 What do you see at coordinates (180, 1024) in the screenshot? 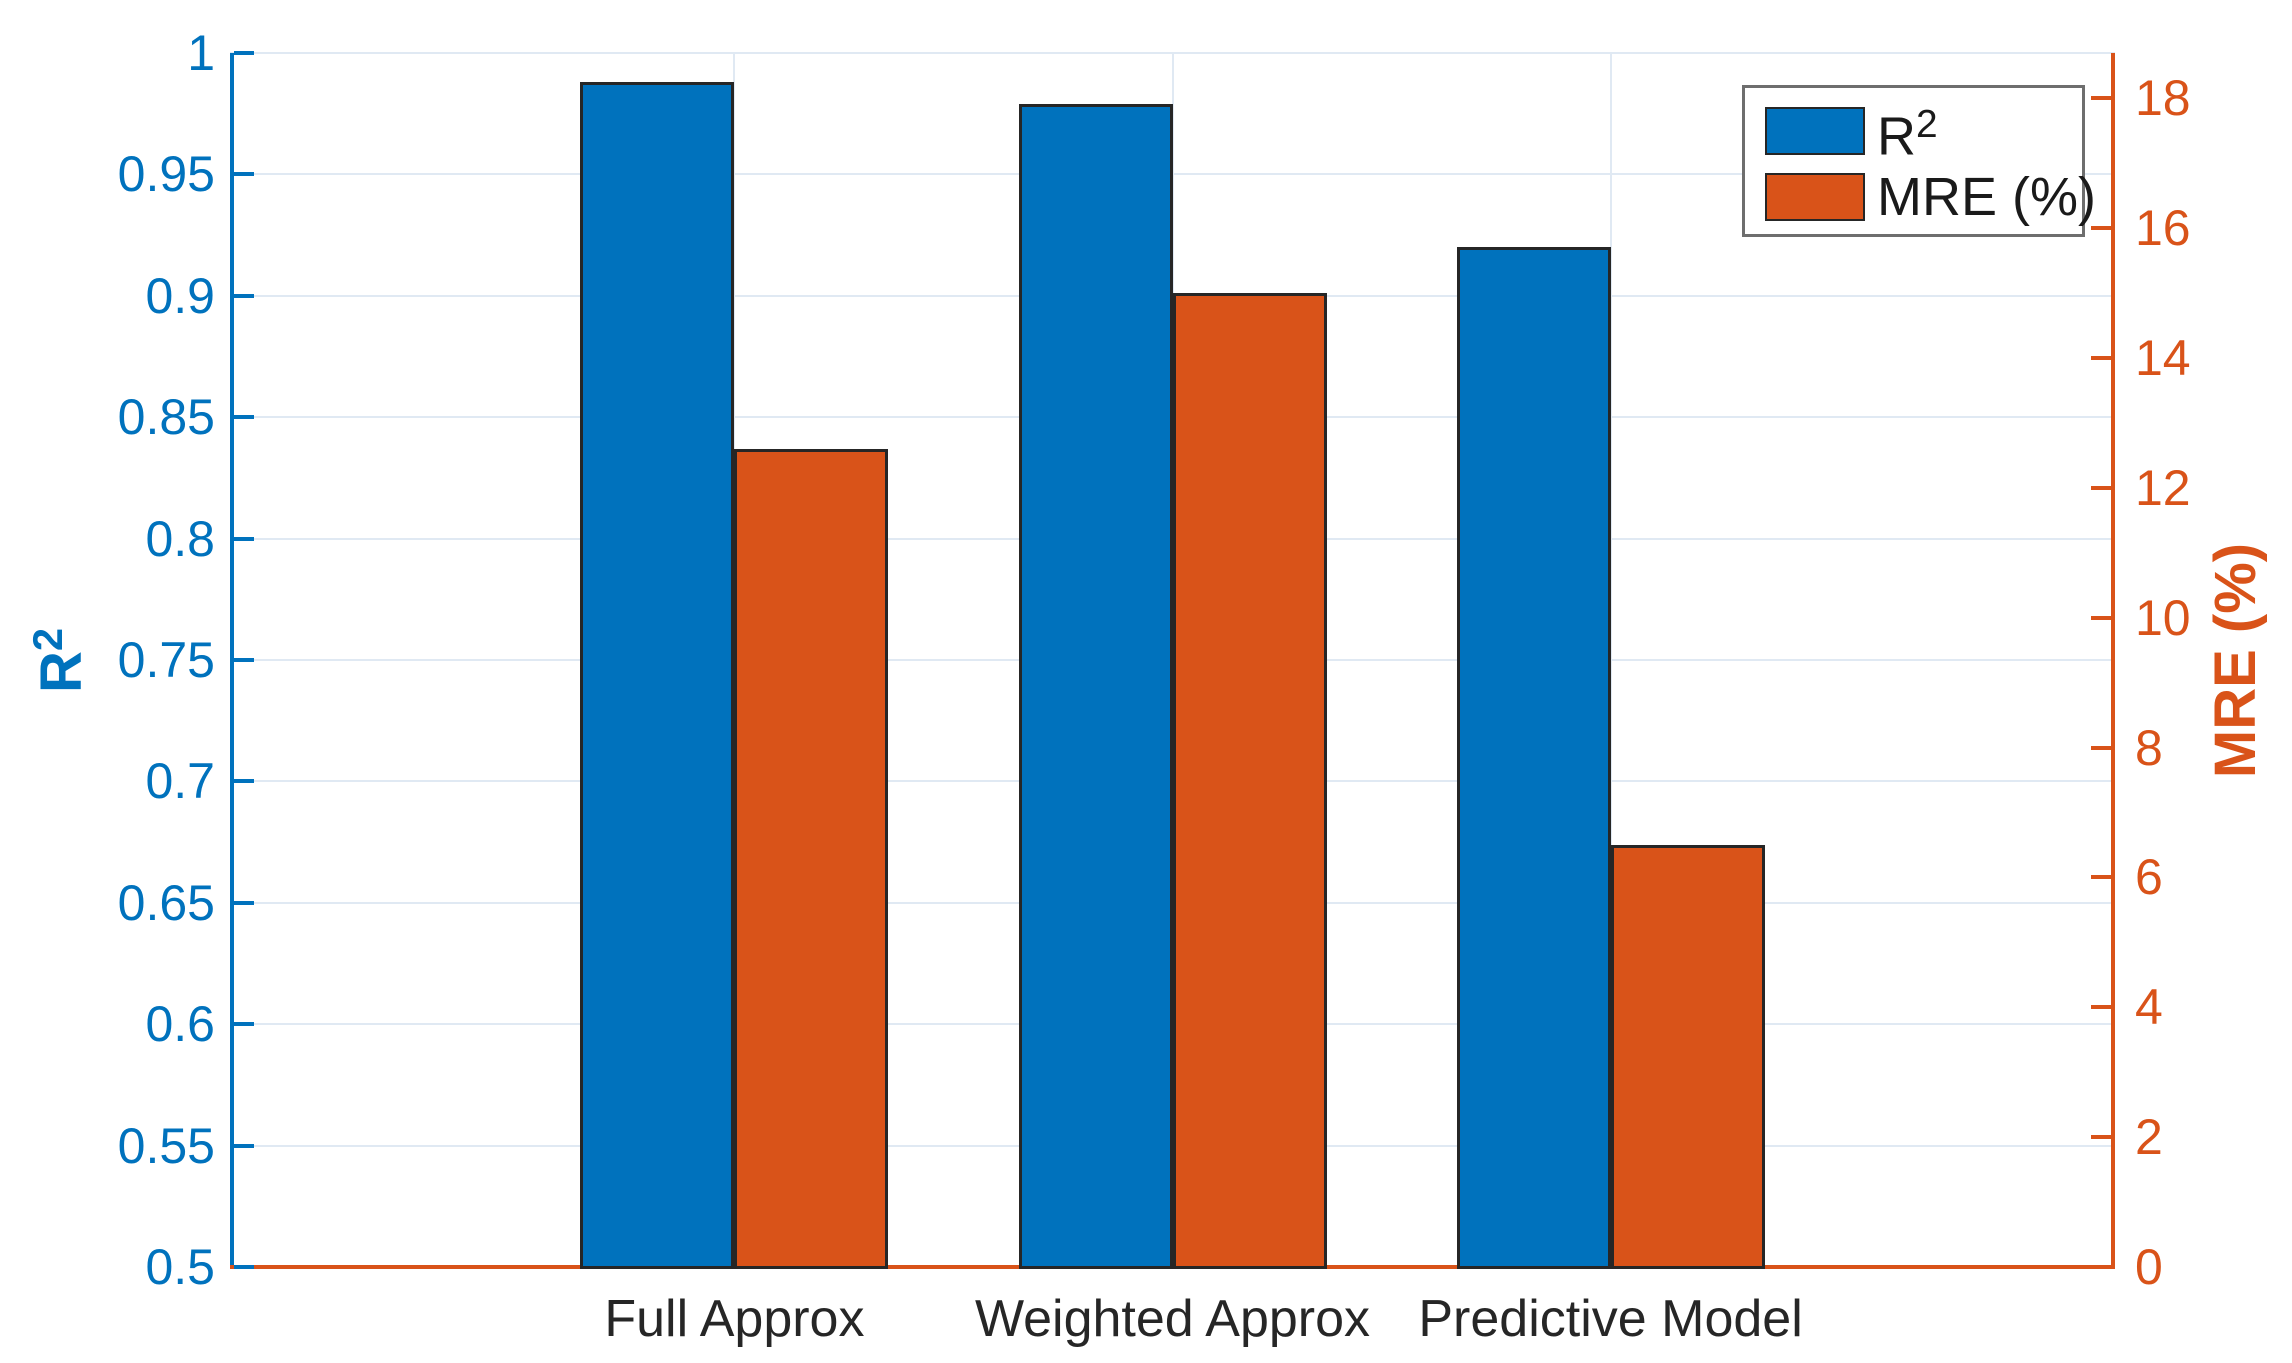
I see `left-axis-tick-label: 0.6` at bounding box center [180, 1024].